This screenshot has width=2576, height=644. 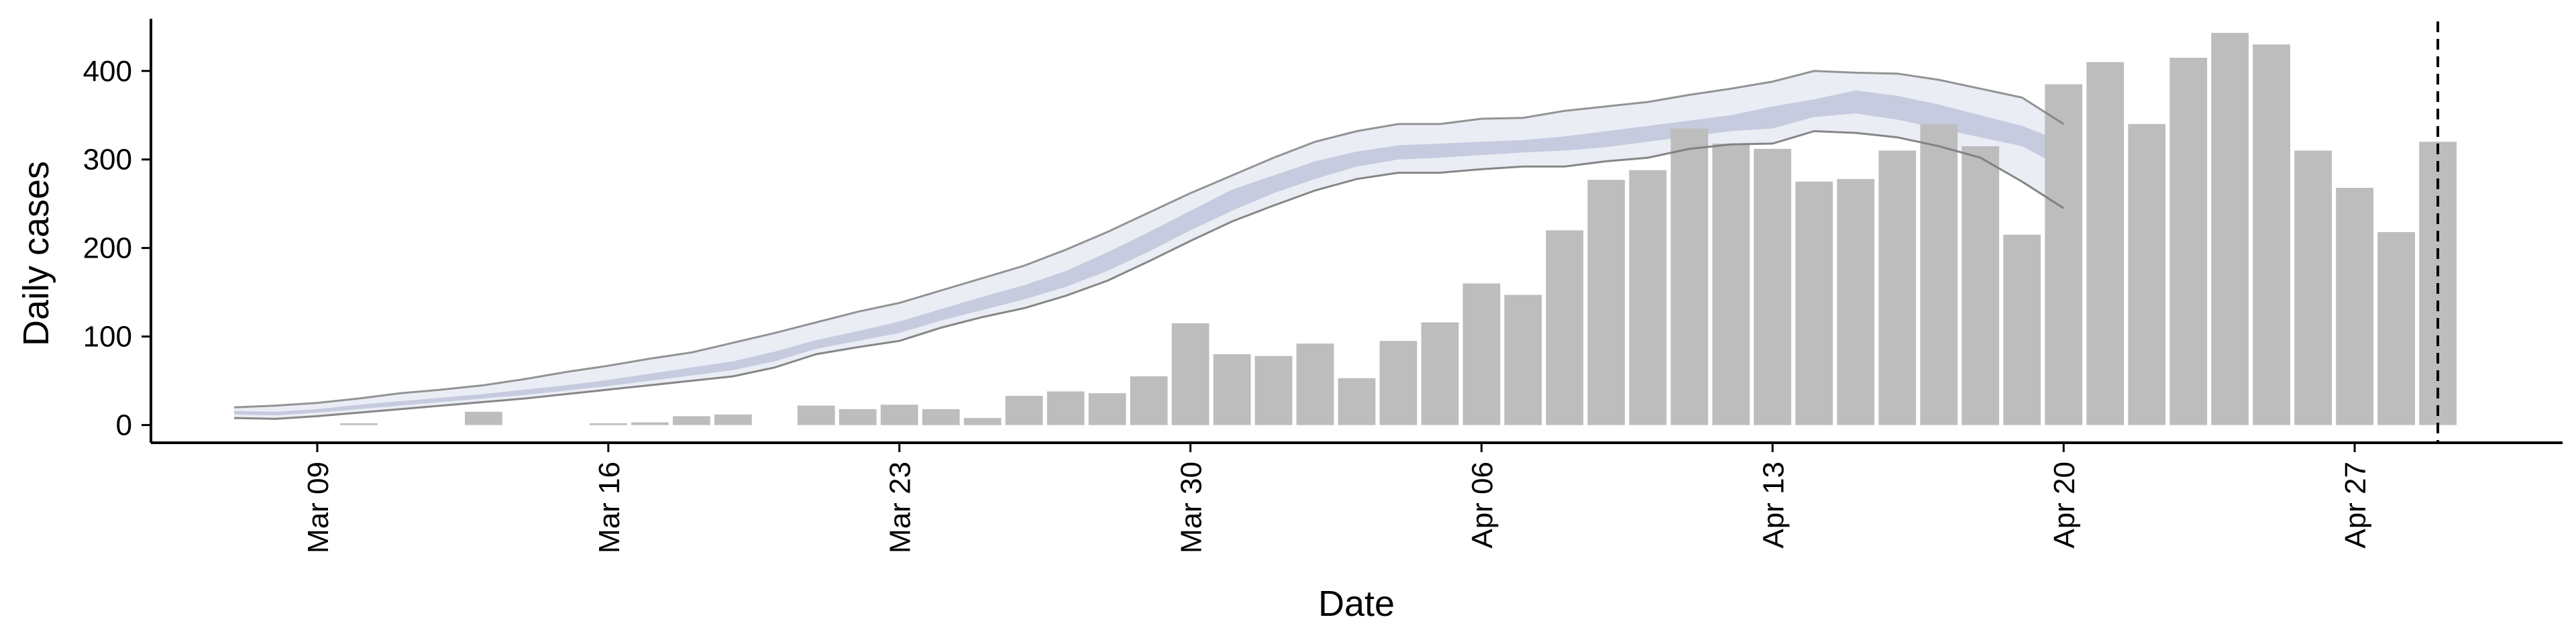 What do you see at coordinates (2064, 505) in the screenshot?
I see `x-tick-label: Apr 20` at bounding box center [2064, 505].